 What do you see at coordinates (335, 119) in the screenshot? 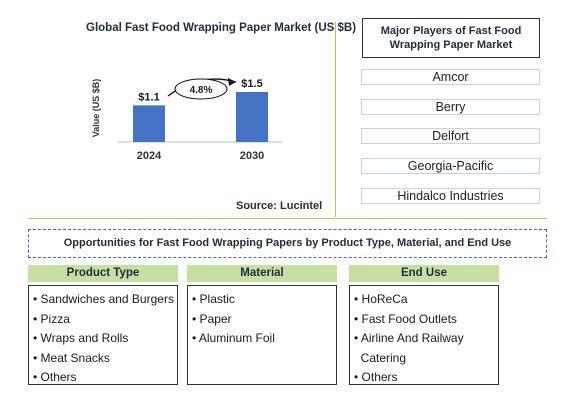
I see `vertical-divider` at bounding box center [335, 119].